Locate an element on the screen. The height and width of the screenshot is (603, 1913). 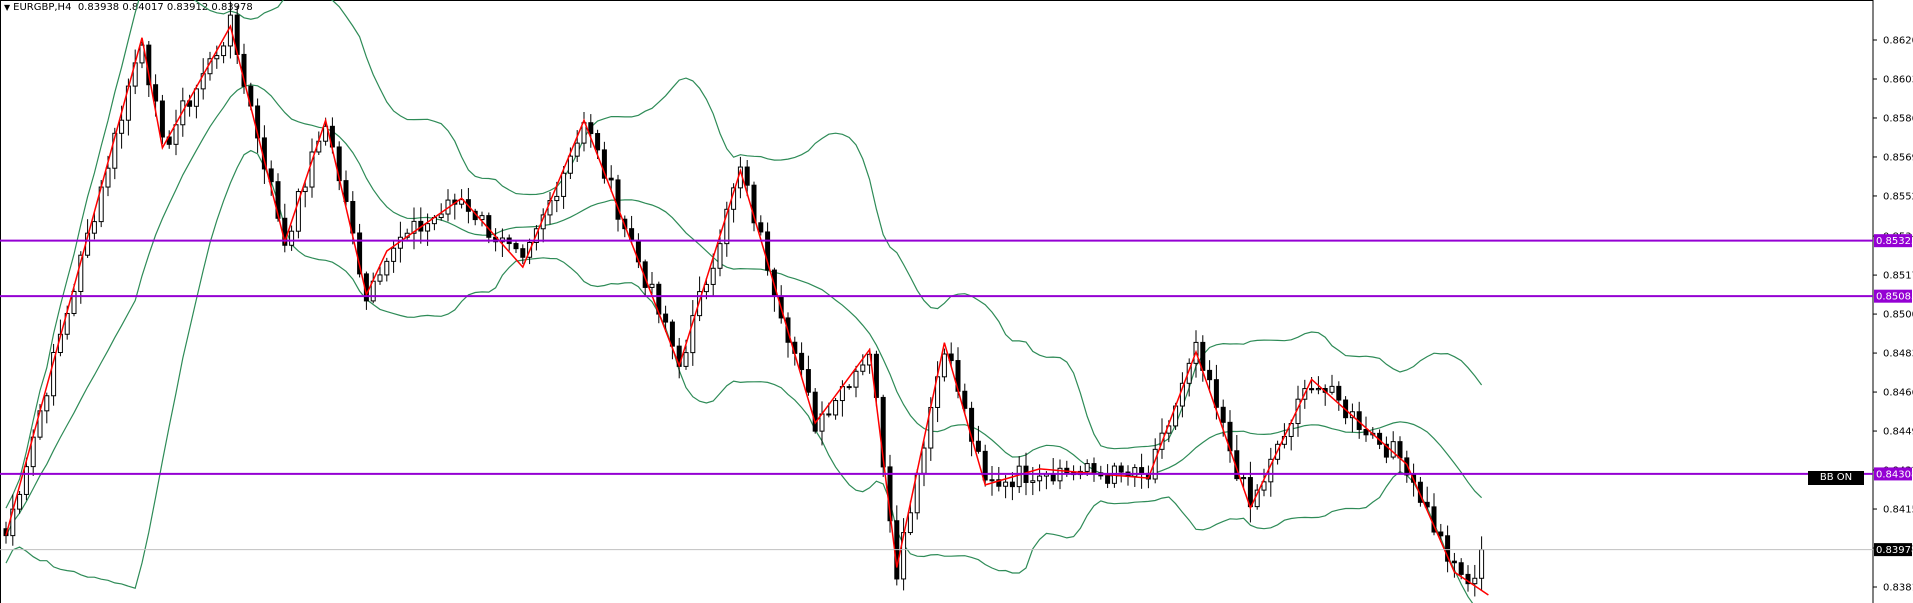
level-price-label: 0.84308 is located at coordinates (1894, 474).